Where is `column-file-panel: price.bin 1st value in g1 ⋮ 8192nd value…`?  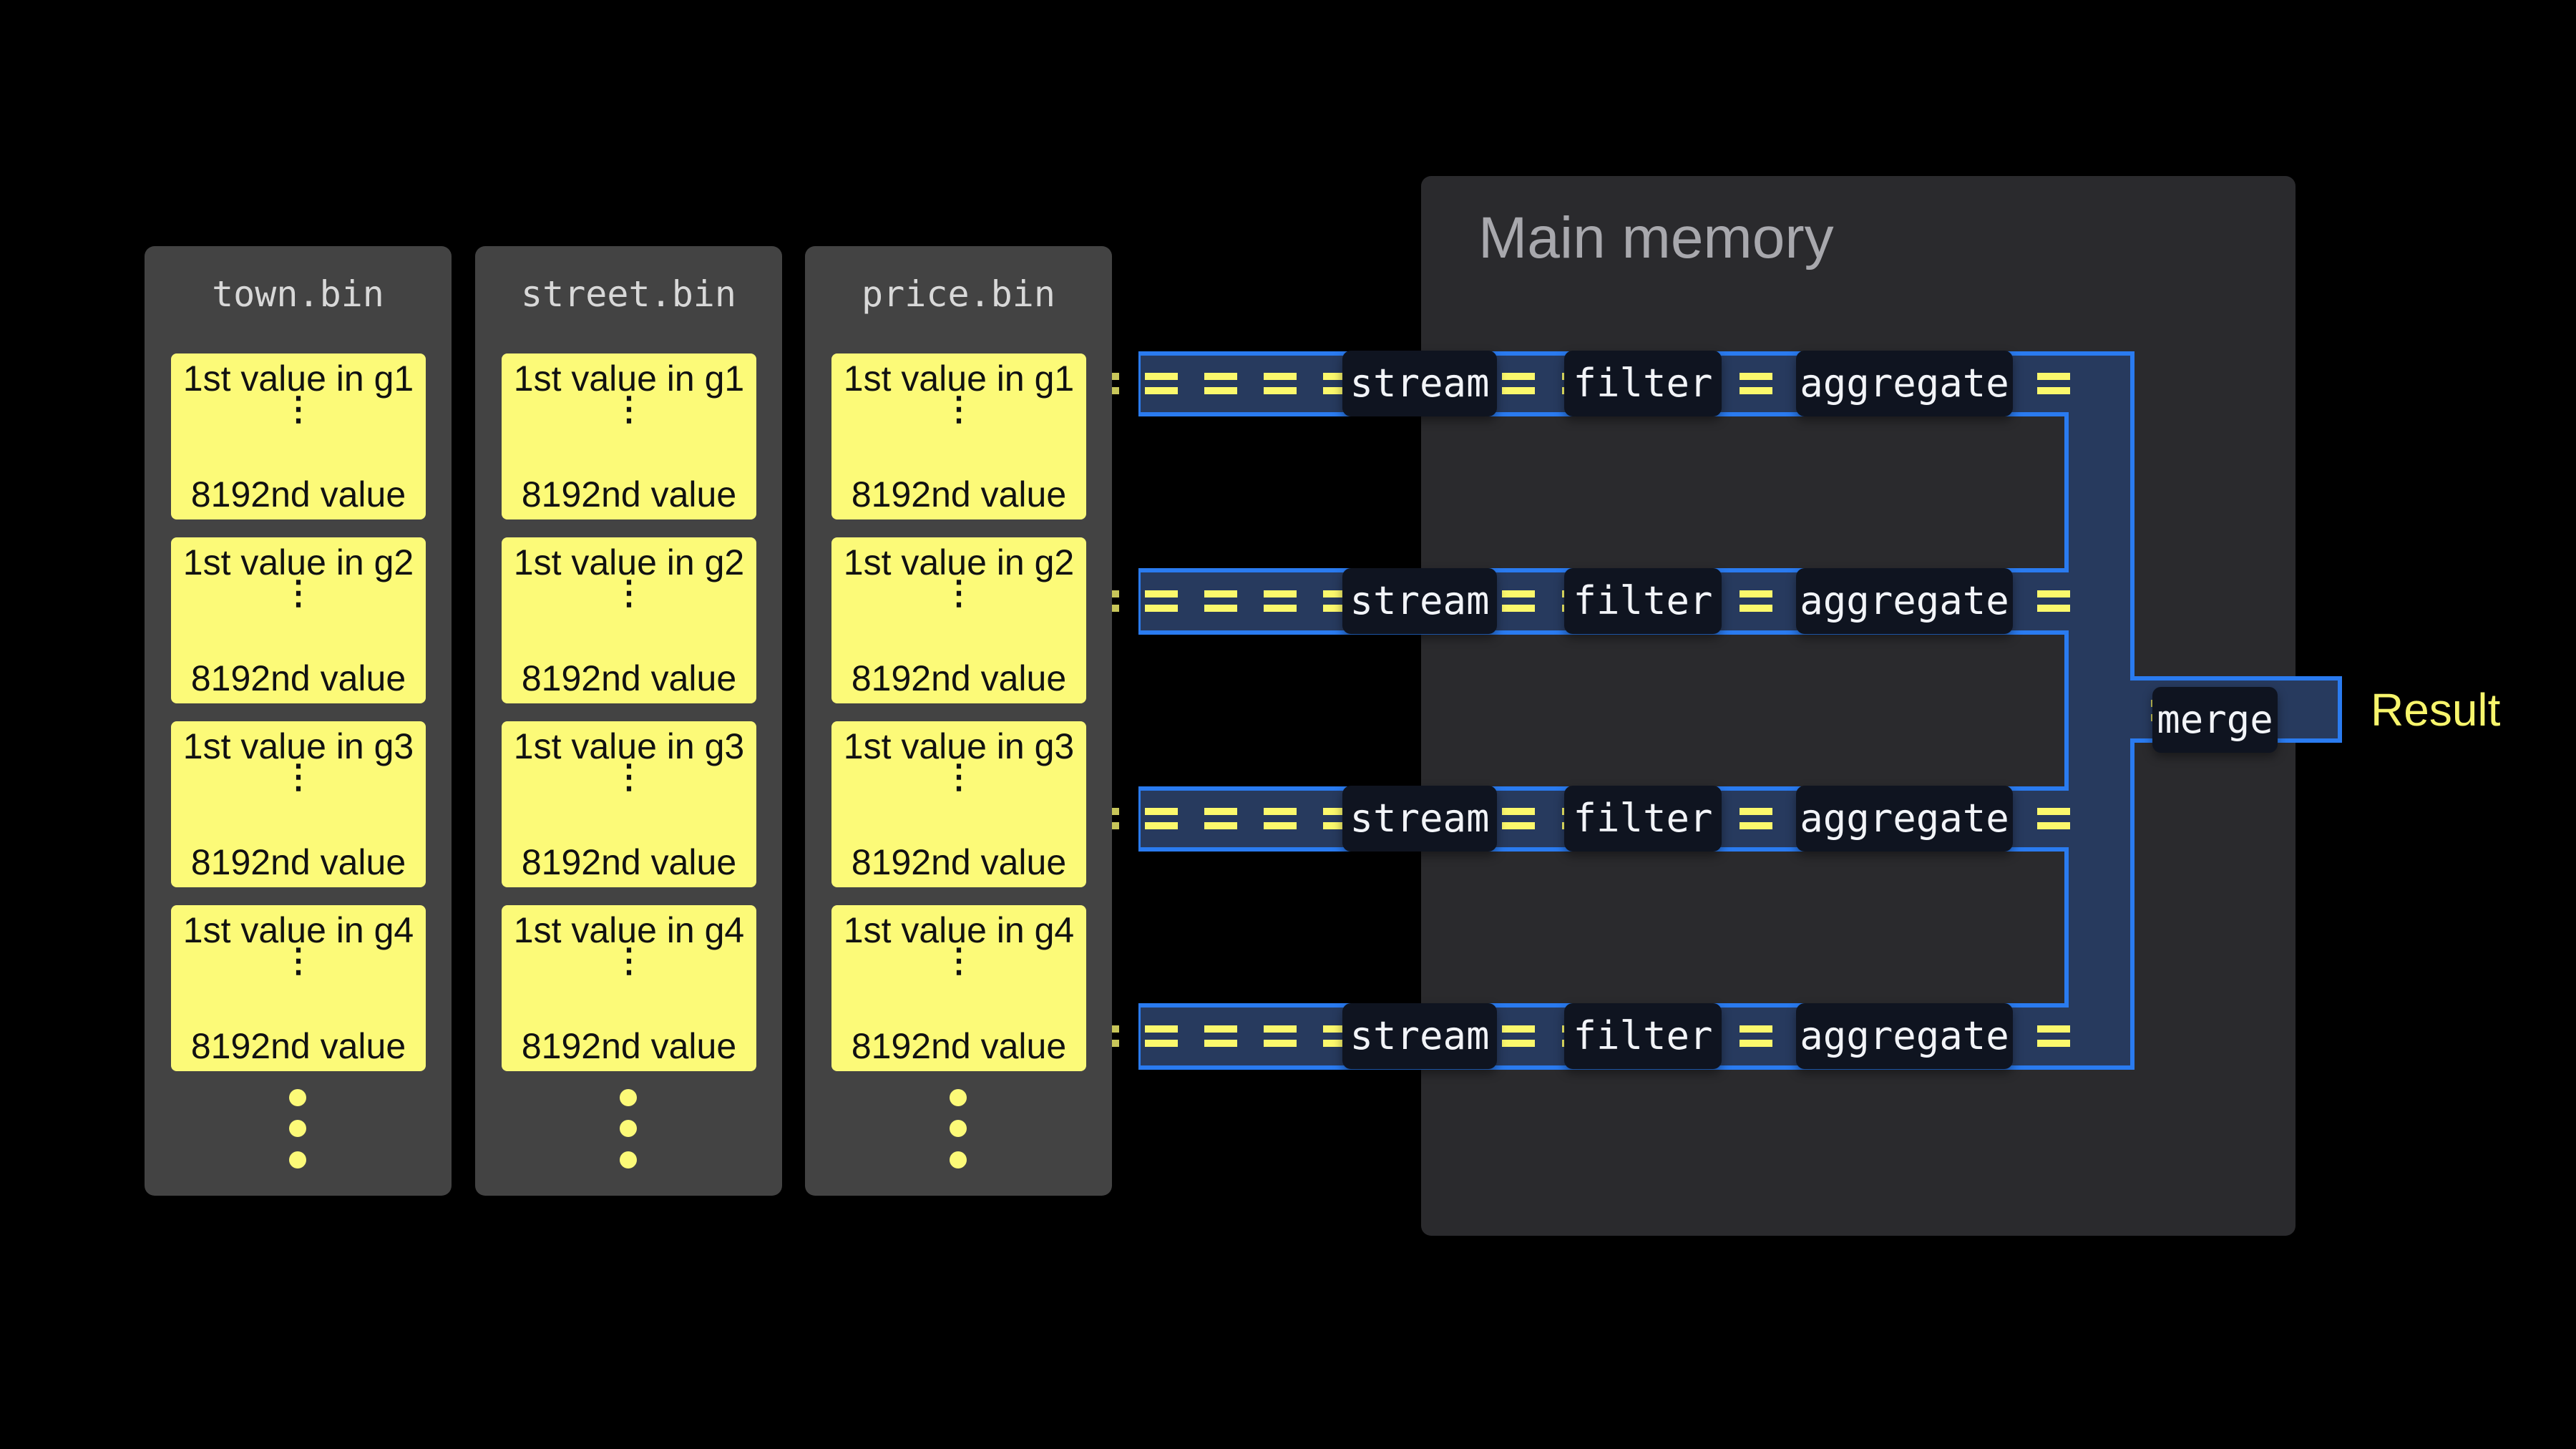 column-file-panel: price.bin 1st value in g1 ⋮ 8192nd value… is located at coordinates (958, 721).